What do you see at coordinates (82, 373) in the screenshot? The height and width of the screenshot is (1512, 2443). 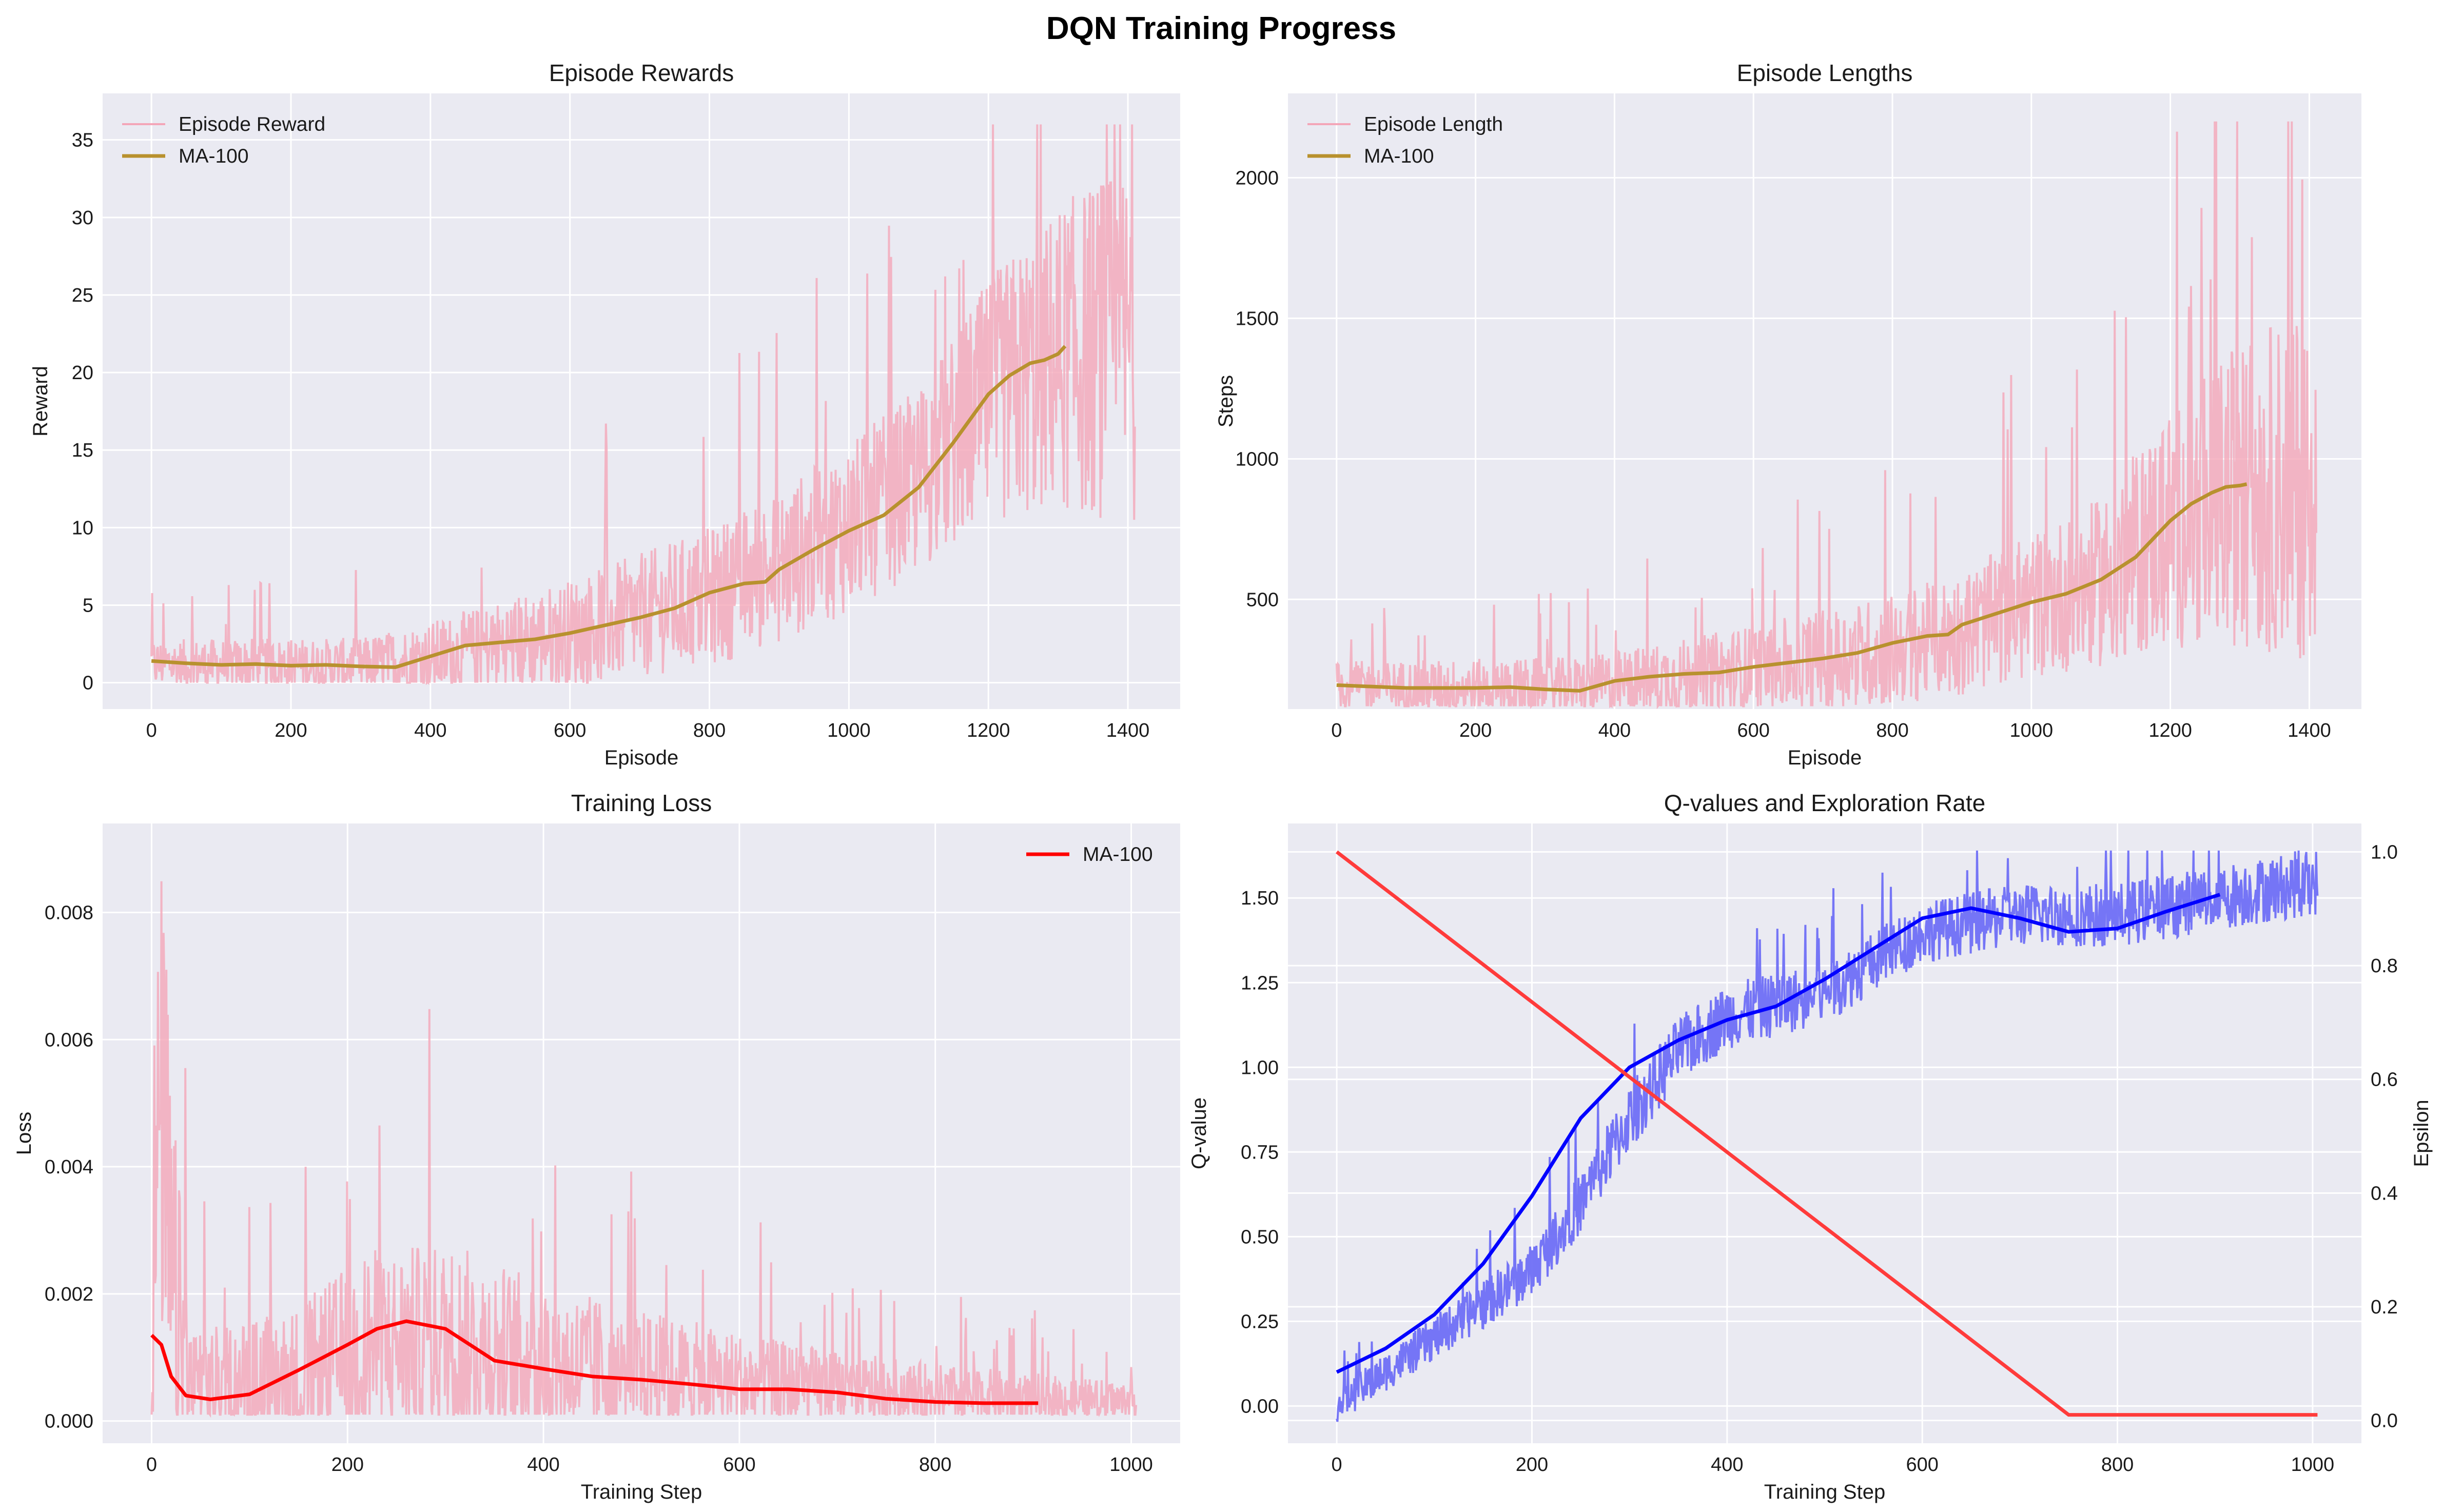 I see `y-tick-label: 20` at bounding box center [82, 373].